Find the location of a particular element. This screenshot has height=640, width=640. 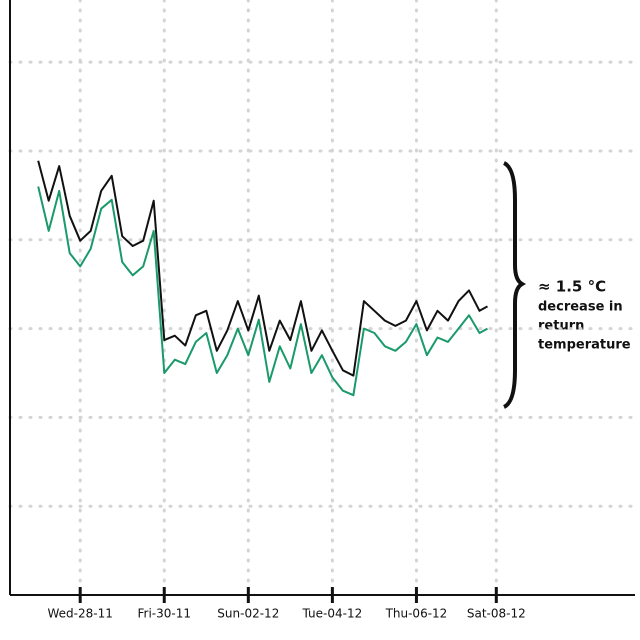

x-tick-label: Thu-06-12 is located at coordinates (416, 614).